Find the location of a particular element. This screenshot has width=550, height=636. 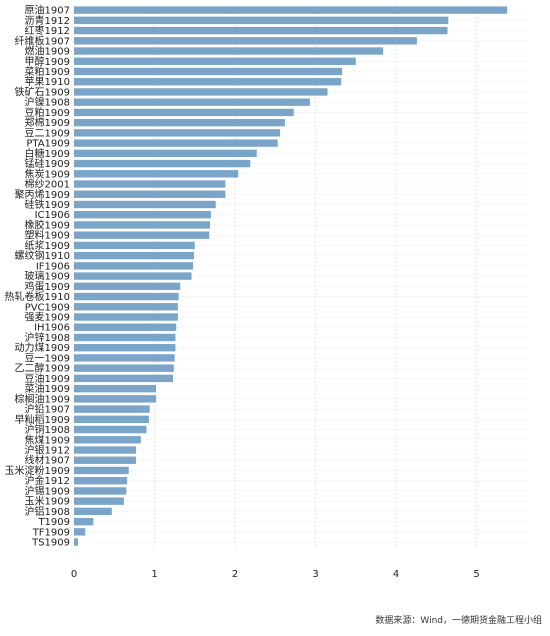

category-label: 豆二1909 is located at coordinates (47, 133).